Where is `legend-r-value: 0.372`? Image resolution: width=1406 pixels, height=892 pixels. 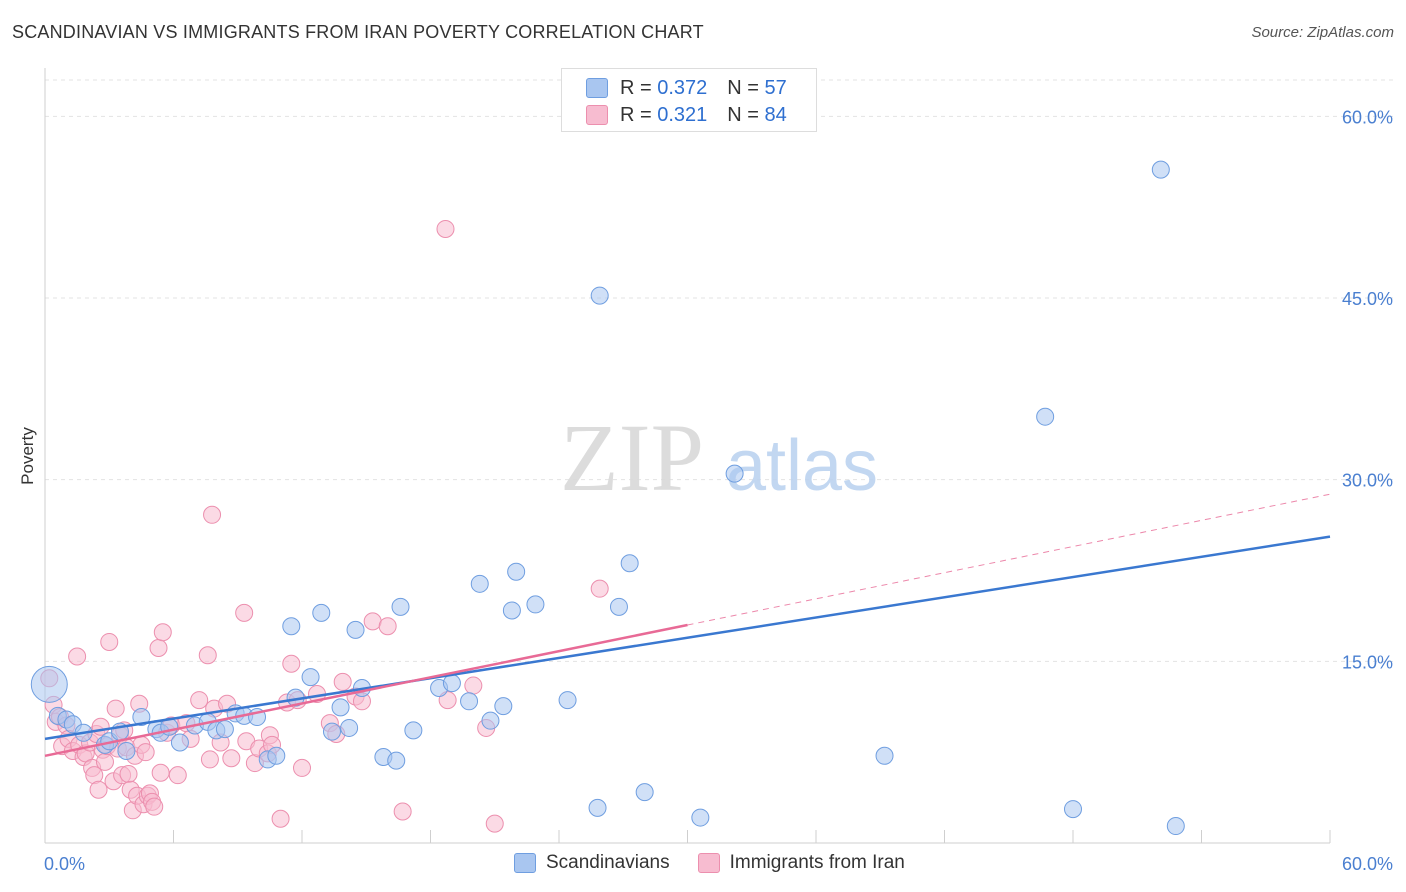 legend-r-value: 0.372 is located at coordinates (682, 87).